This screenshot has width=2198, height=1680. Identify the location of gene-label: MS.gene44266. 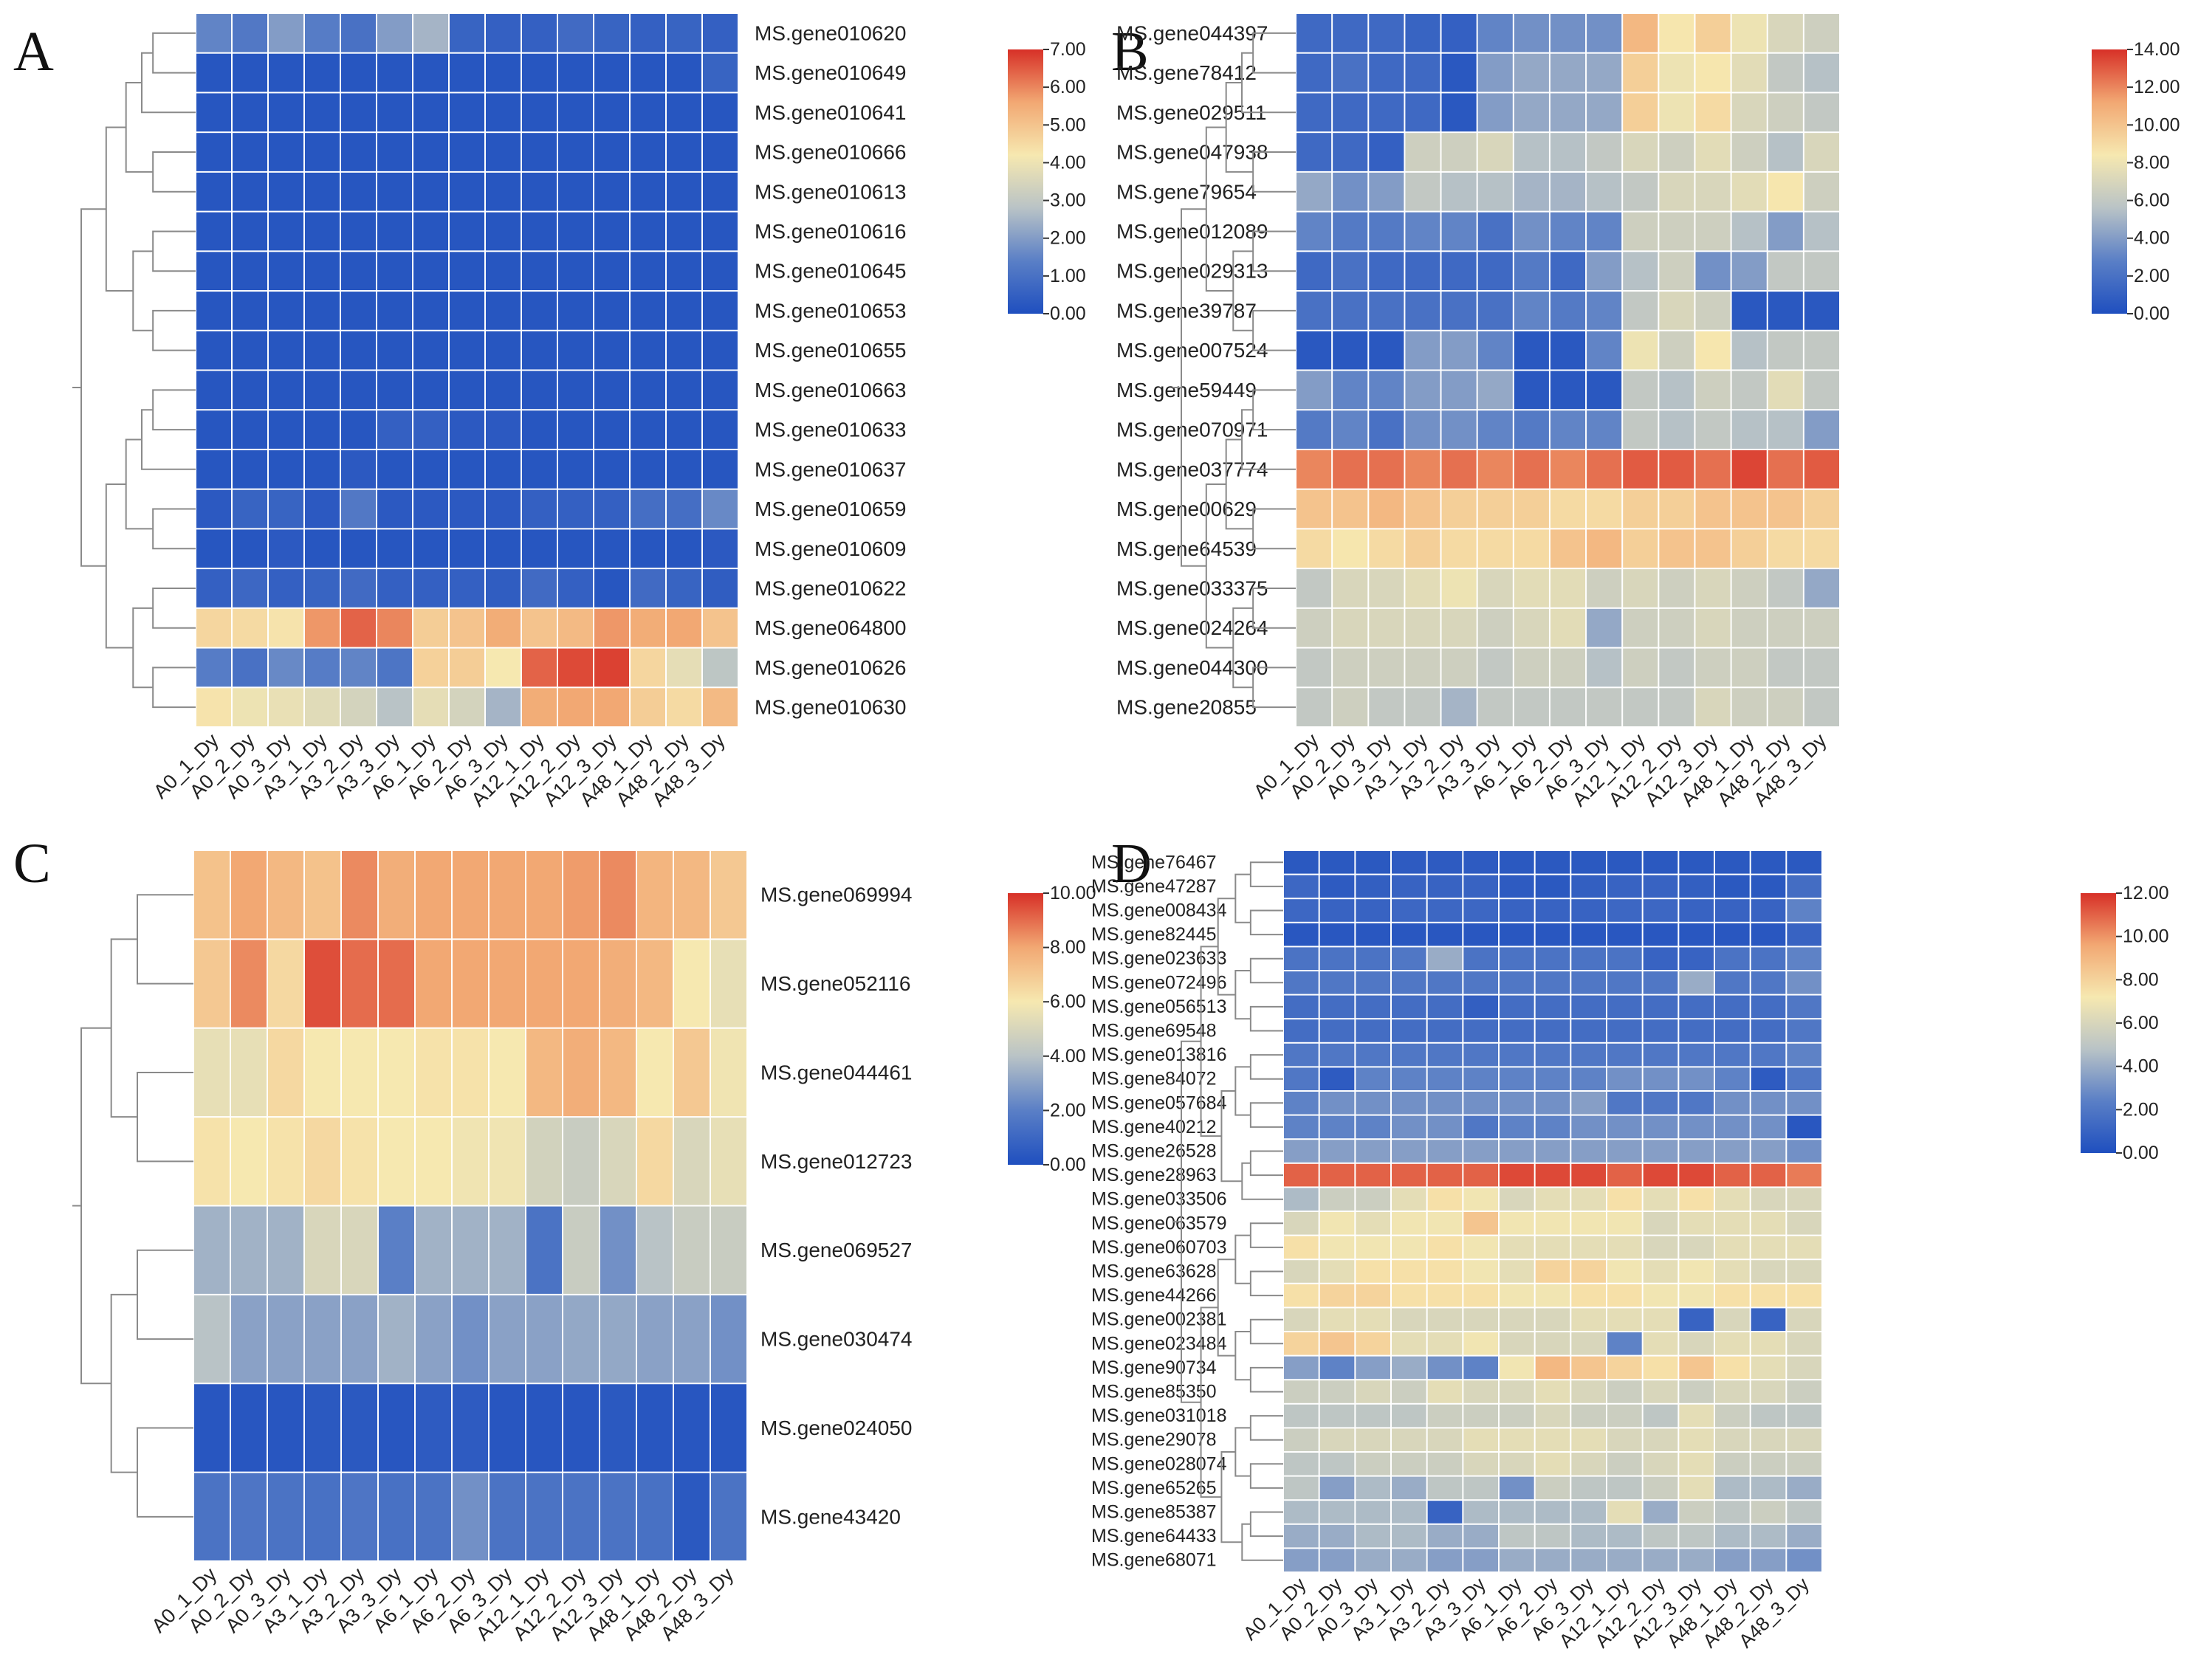
(1154, 1295).